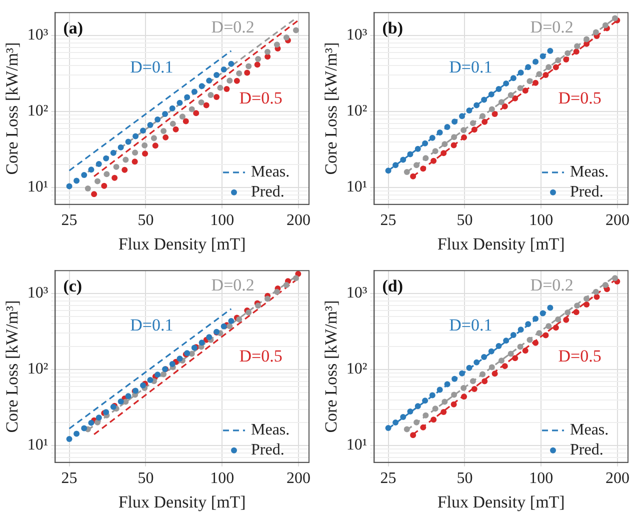  I want to click on chart-title: (b), so click(392, 28).